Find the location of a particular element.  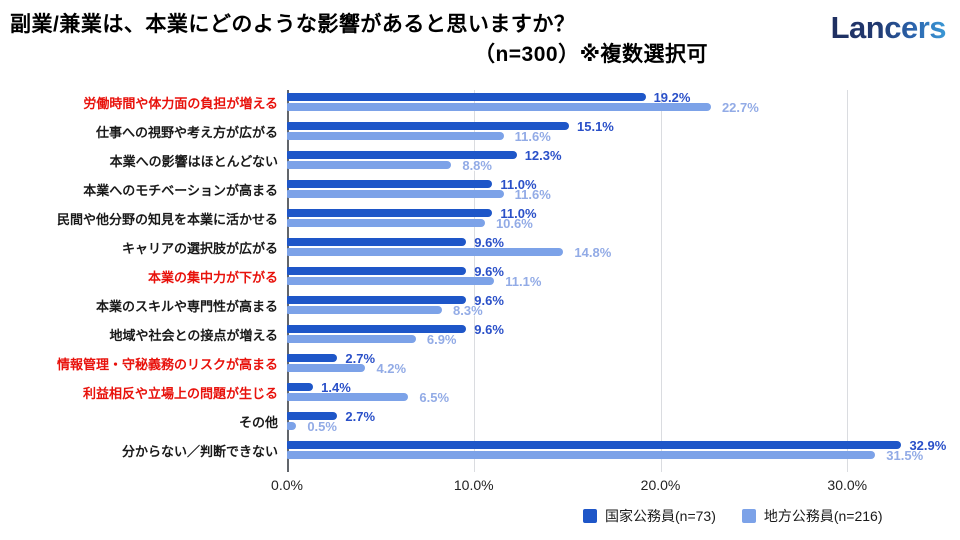

value-label-local: 22.7% is located at coordinates (740, 107).